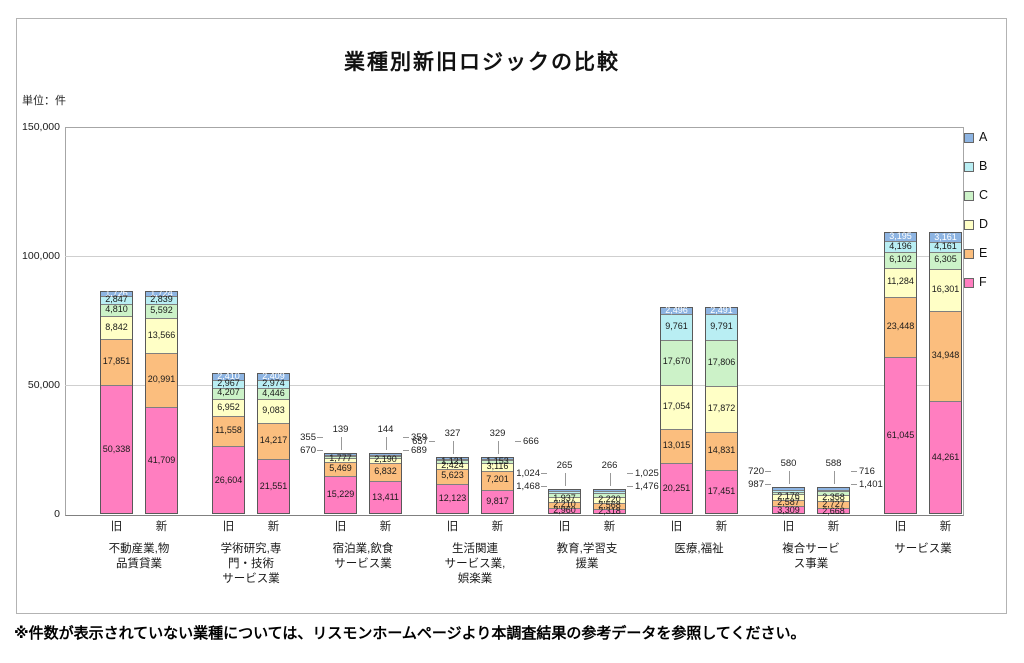 The width and height of the screenshot is (1024, 663). I want to click on legend-label-D: D, so click(984, 224).